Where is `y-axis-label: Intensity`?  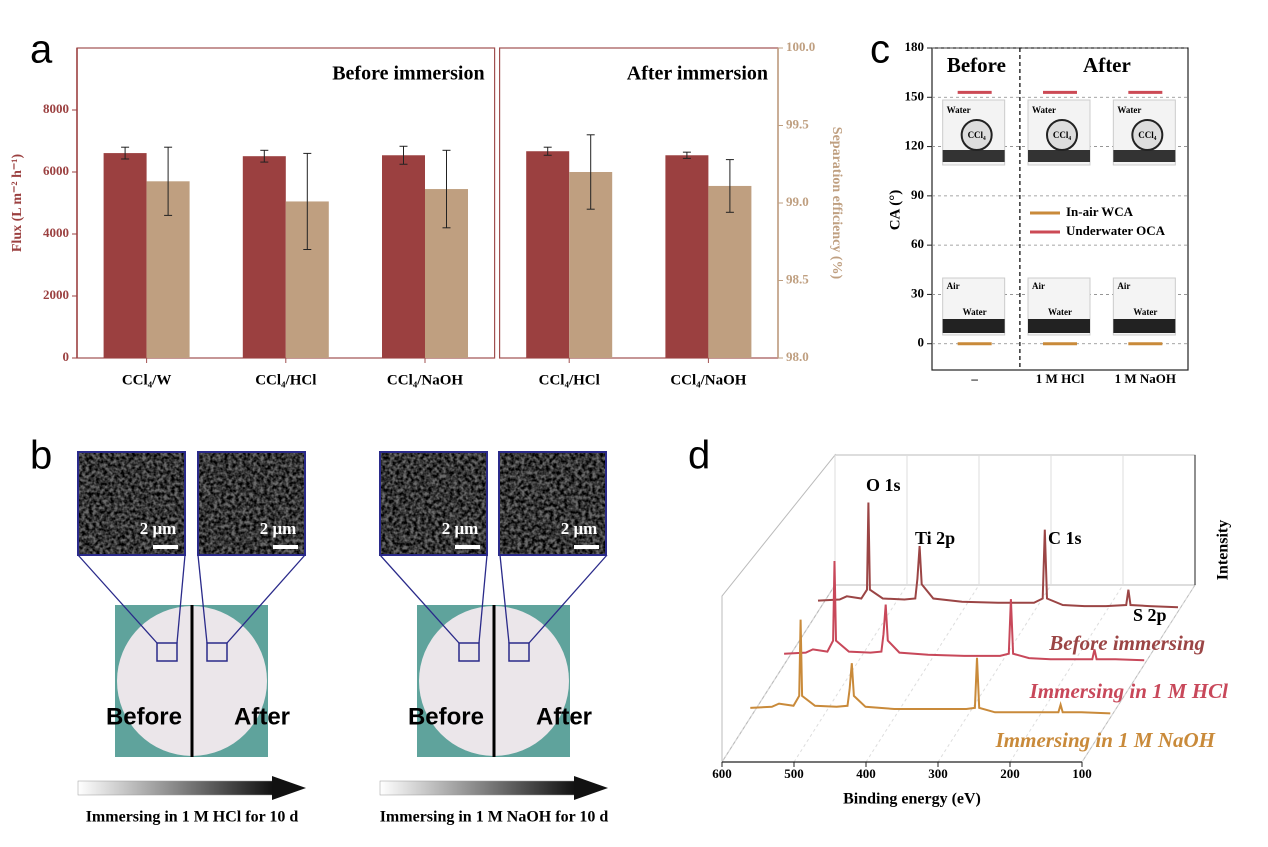
y-axis-label: Intensity is located at coordinates (1223, 550).